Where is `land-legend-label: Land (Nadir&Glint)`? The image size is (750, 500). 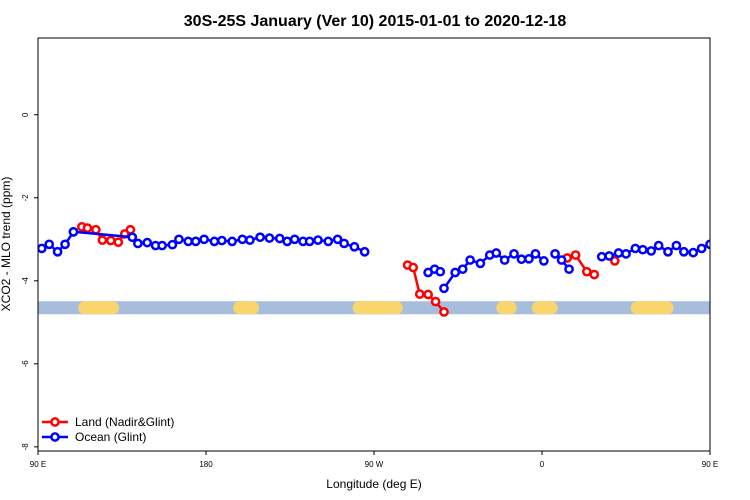
land-legend-label: Land (Nadir&Glint) is located at coordinates (124, 422).